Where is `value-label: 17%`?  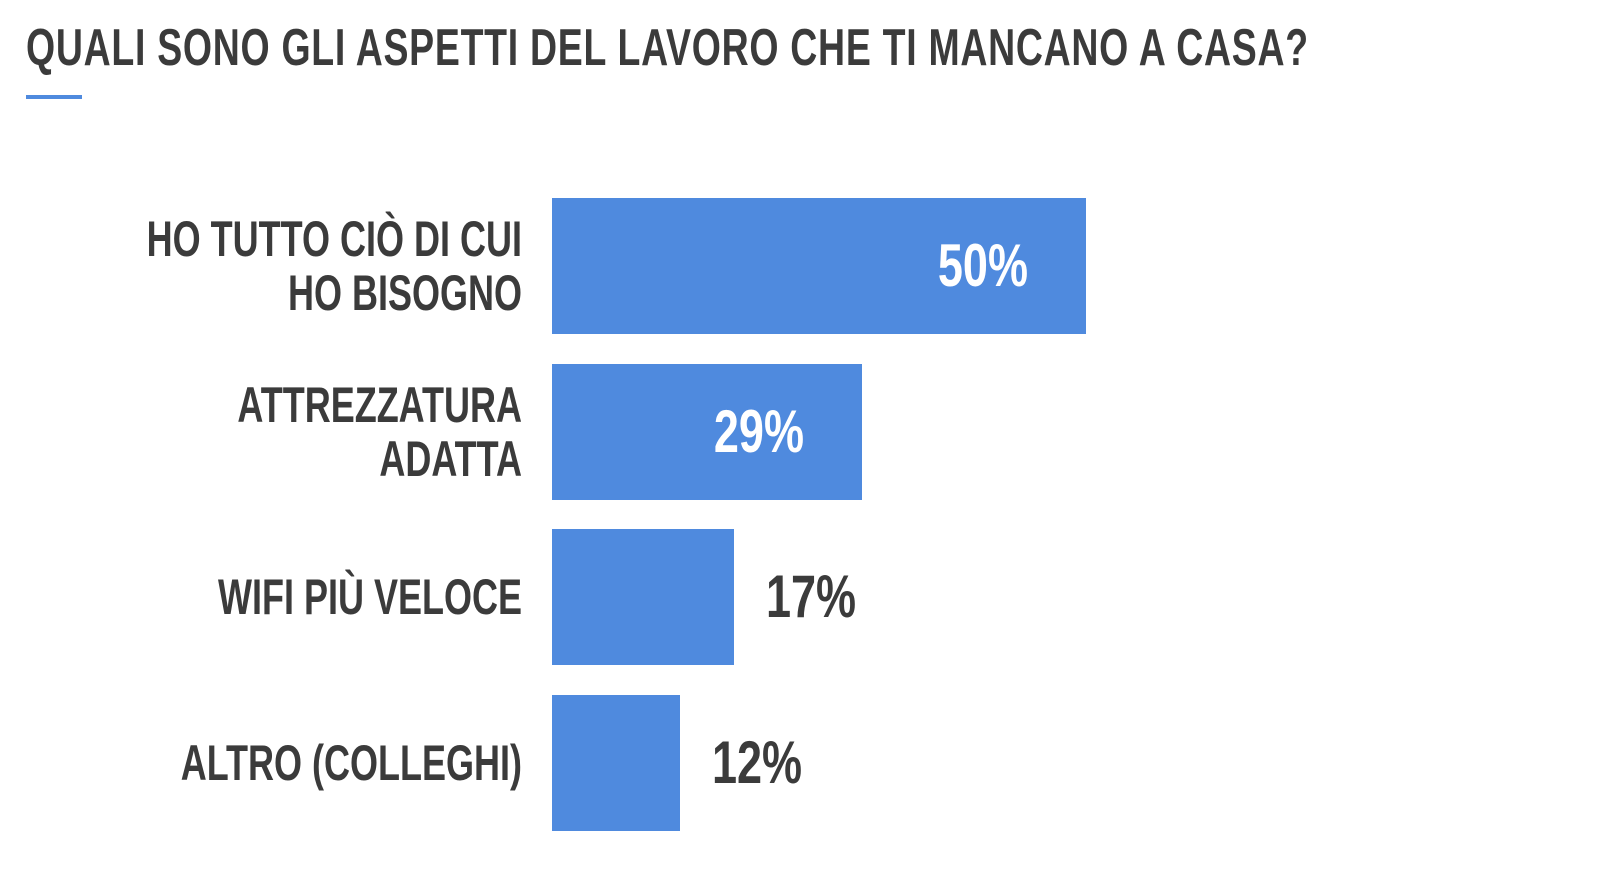 value-label: 17% is located at coordinates (810, 597).